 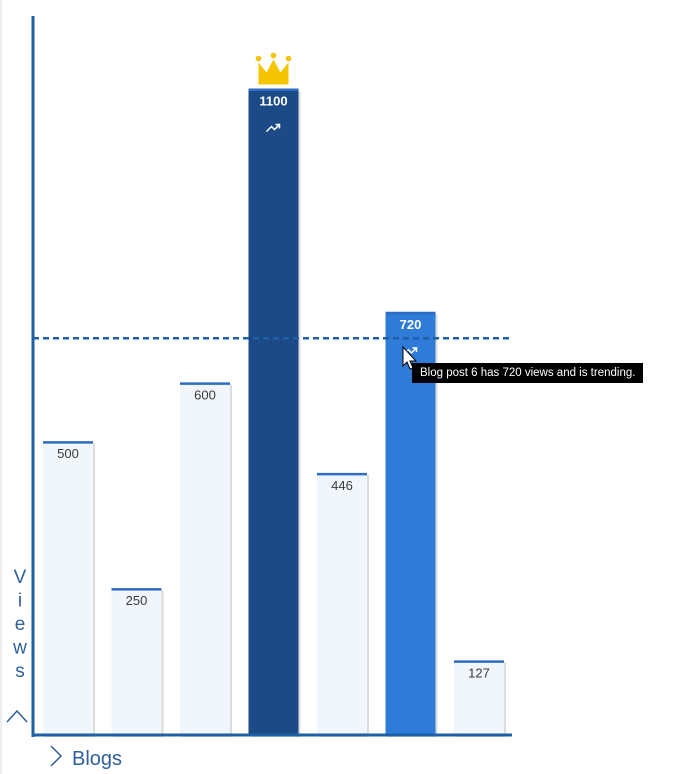 What do you see at coordinates (1, 387) in the screenshot?
I see `frame-edge` at bounding box center [1, 387].